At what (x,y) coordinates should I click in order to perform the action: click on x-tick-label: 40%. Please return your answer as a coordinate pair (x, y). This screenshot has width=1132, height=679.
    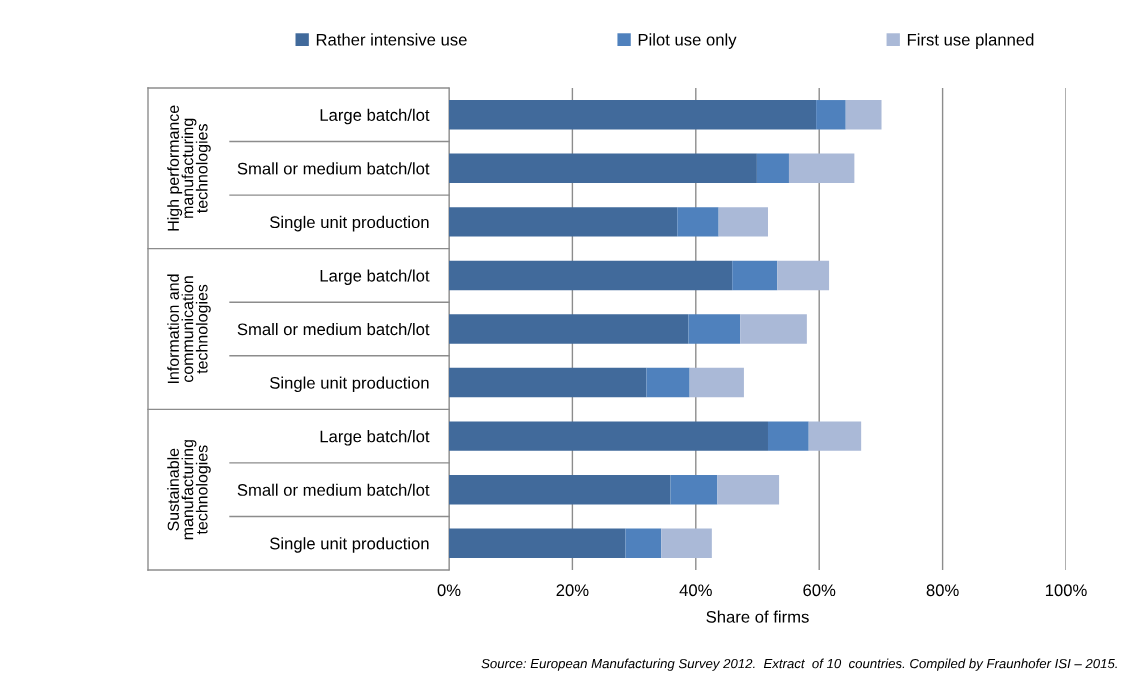
    Looking at the image, I should click on (695, 590).